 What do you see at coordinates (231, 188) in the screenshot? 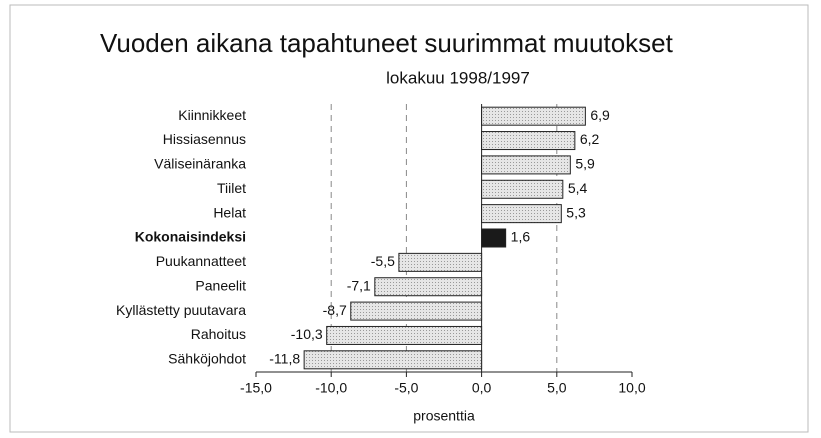
I see `y-tick-label: Tiilet` at bounding box center [231, 188].